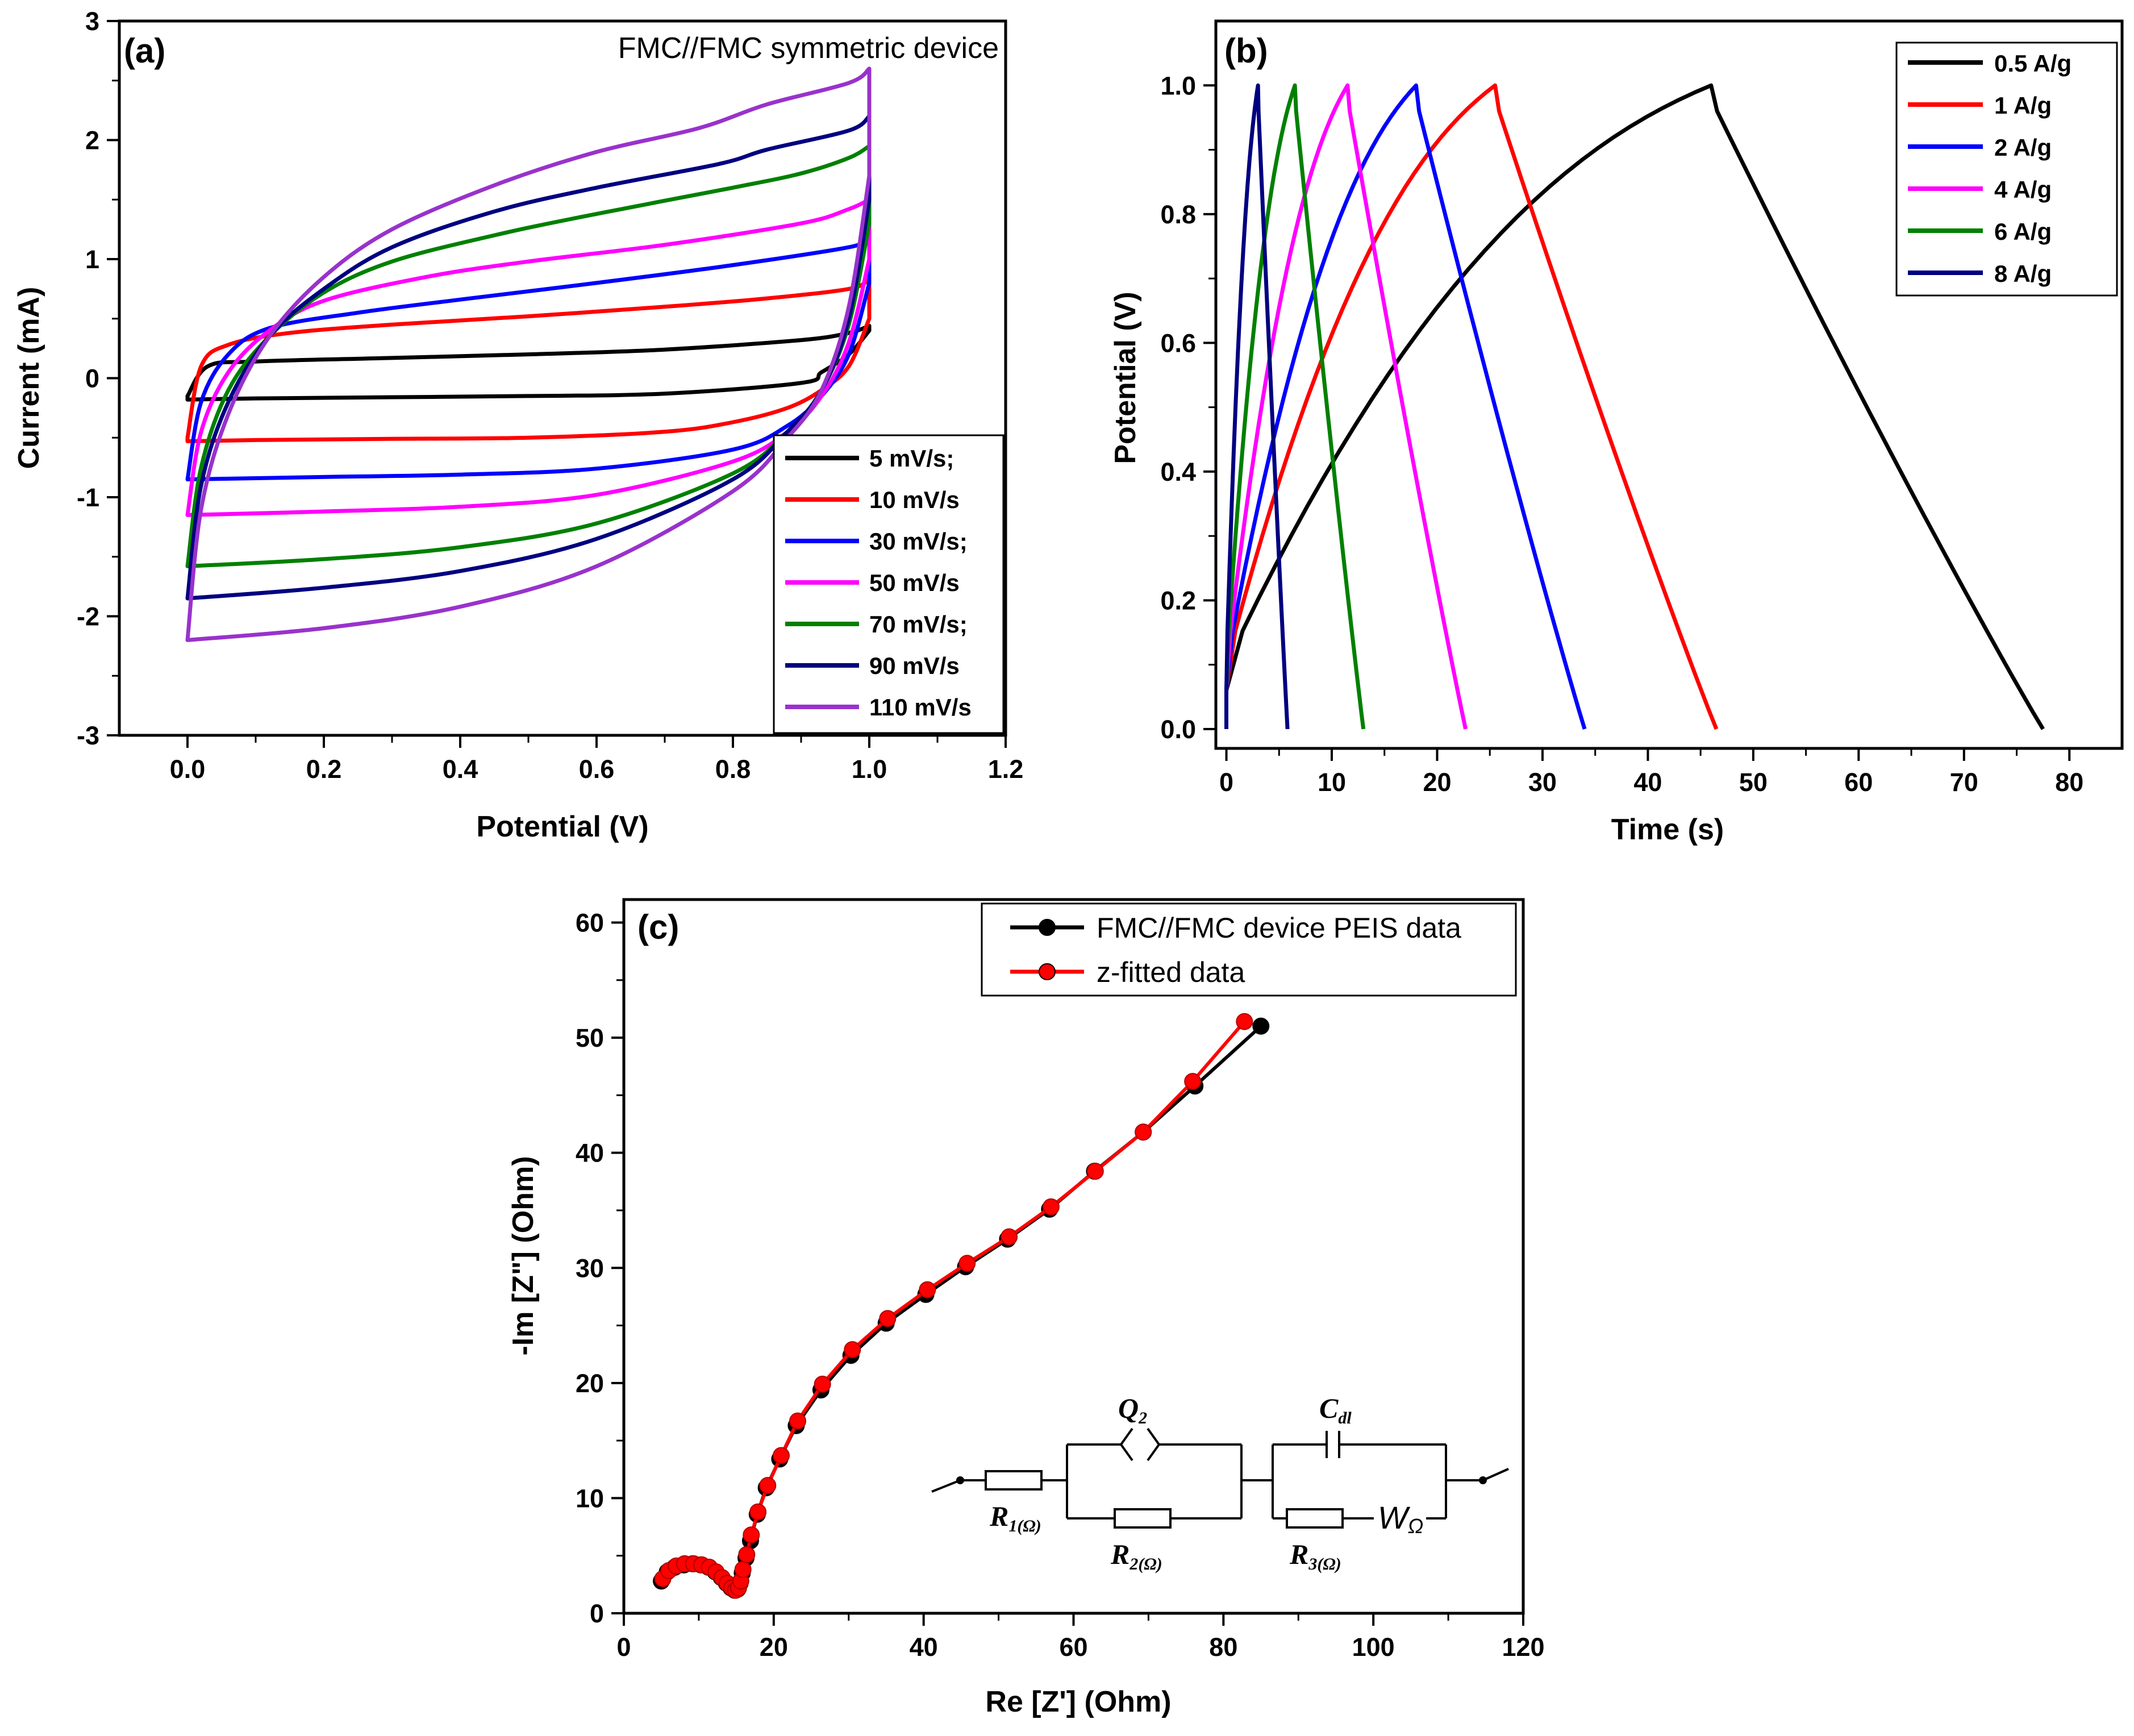  What do you see at coordinates (29, 378) in the screenshot?
I see `panel-a-y-axis-label: Current (mA)` at bounding box center [29, 378].